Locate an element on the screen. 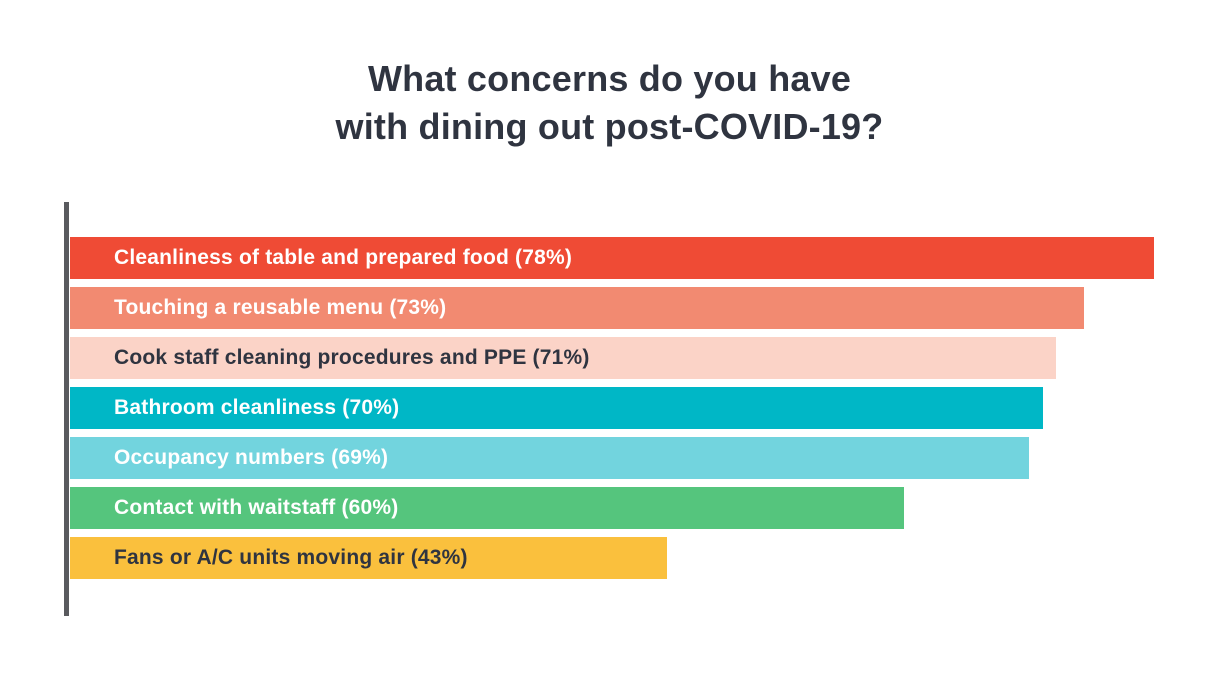 The height and width of the screenshot is (686, 1219). bar-touching-a-reusable-menu: Touching a reusable menu (73%) is located at coordinates (577, 308).